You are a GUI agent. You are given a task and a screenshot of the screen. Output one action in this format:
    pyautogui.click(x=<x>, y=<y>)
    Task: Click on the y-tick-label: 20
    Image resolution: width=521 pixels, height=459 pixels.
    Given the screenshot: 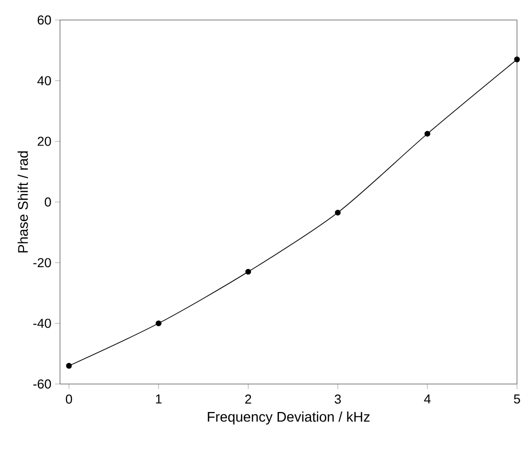 What is the action you would take?
    pyautogui.click(x=44, y=141)
    